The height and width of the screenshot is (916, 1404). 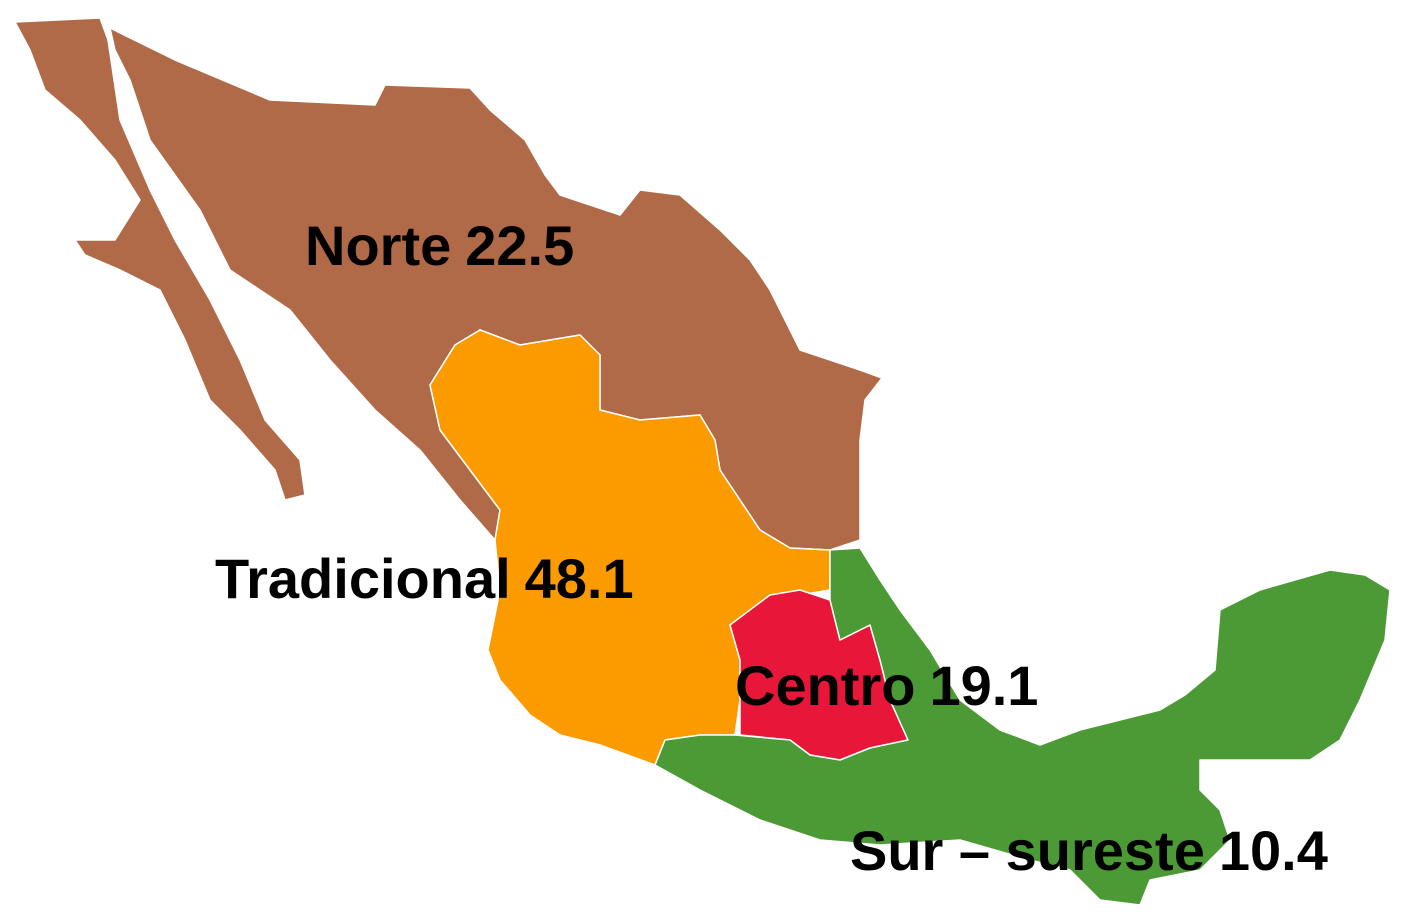 I want to click on region-value: 22.5, so click(x=519, y=245).